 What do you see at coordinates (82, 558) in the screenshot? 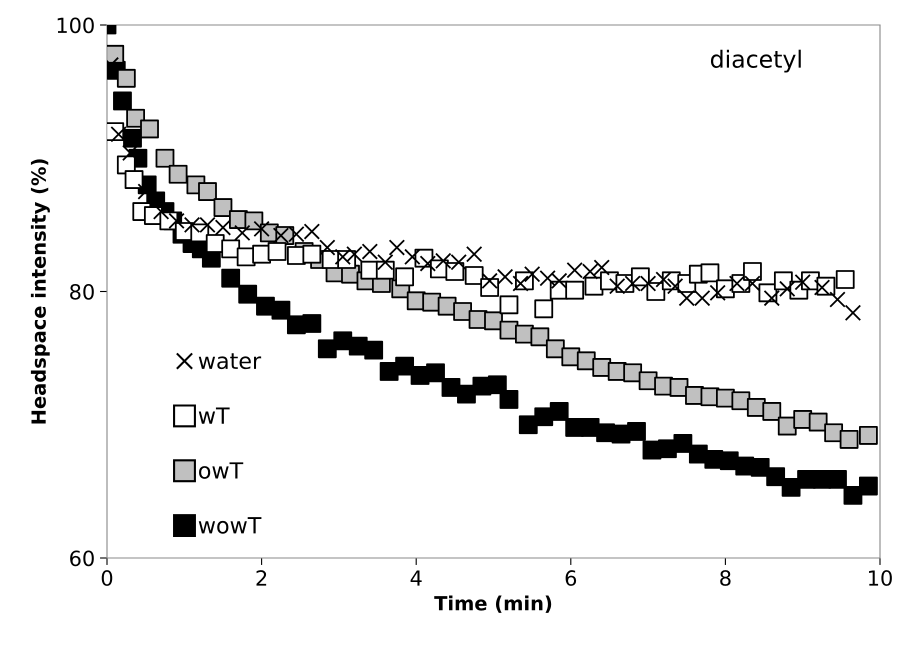
I see `y-tick-label: 60` at bounding box center [82, 558].